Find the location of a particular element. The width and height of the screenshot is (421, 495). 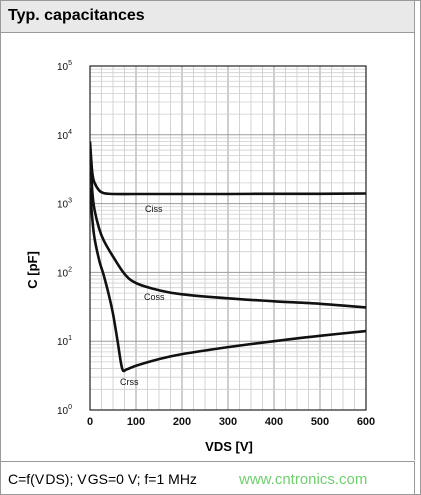

x-tick-label: 100 is located at coordinates (136, 422).